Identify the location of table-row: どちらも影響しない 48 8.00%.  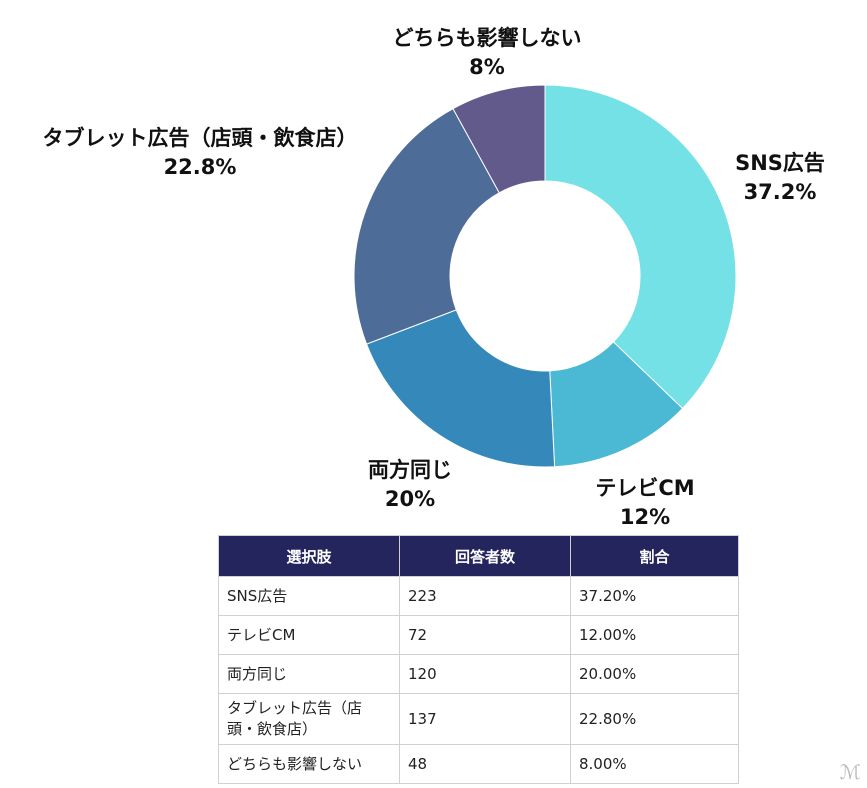
(478, 764).